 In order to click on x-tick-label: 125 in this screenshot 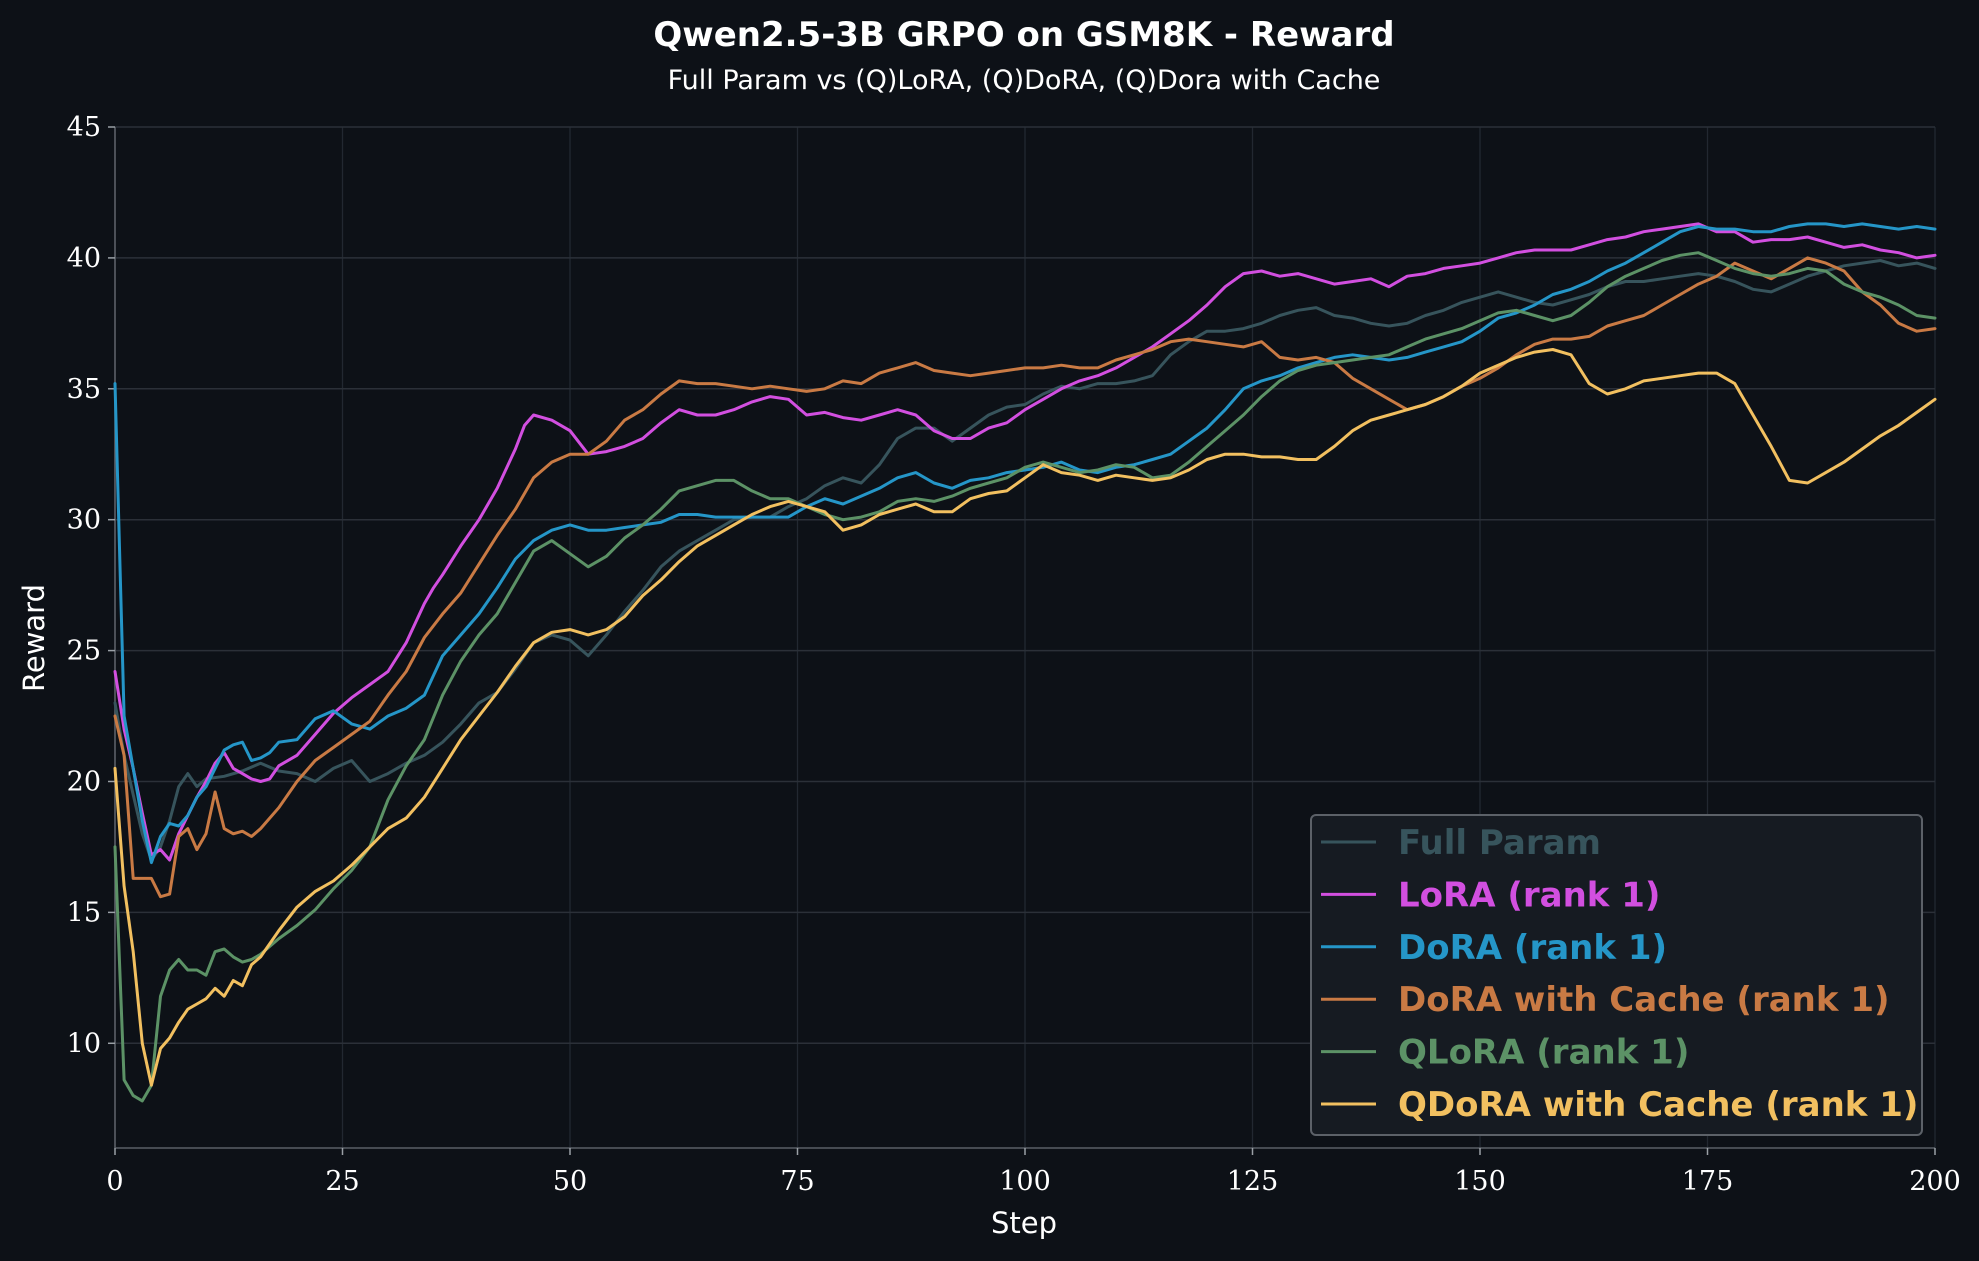, I will do `click(1253, 1181)`.